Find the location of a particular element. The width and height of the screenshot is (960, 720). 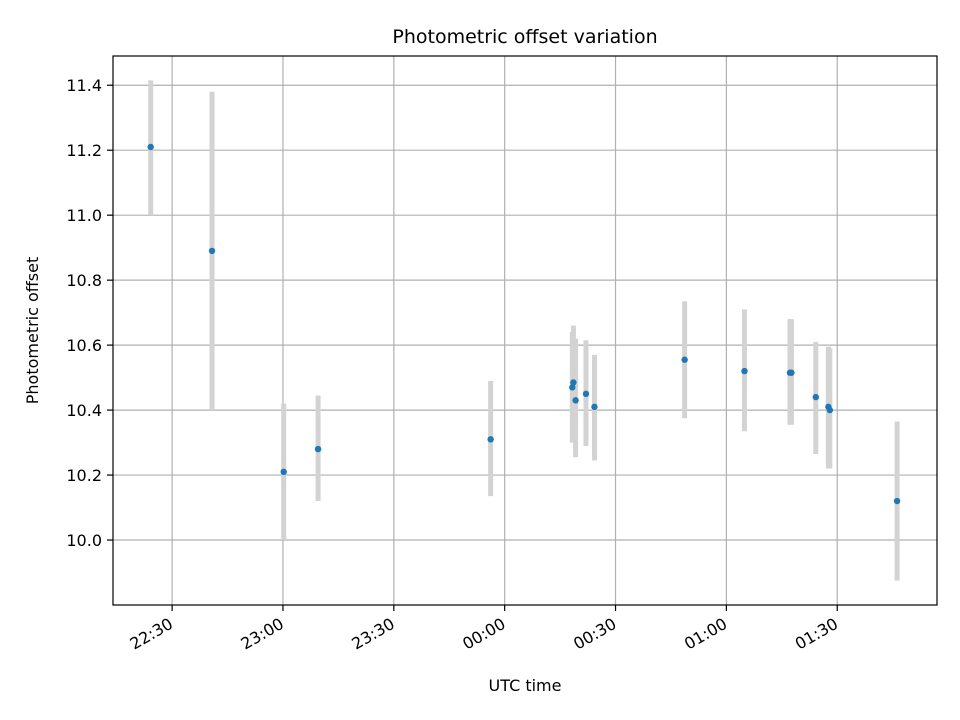

y-tick-label: 11.4 is located at coordinates (84, 85).